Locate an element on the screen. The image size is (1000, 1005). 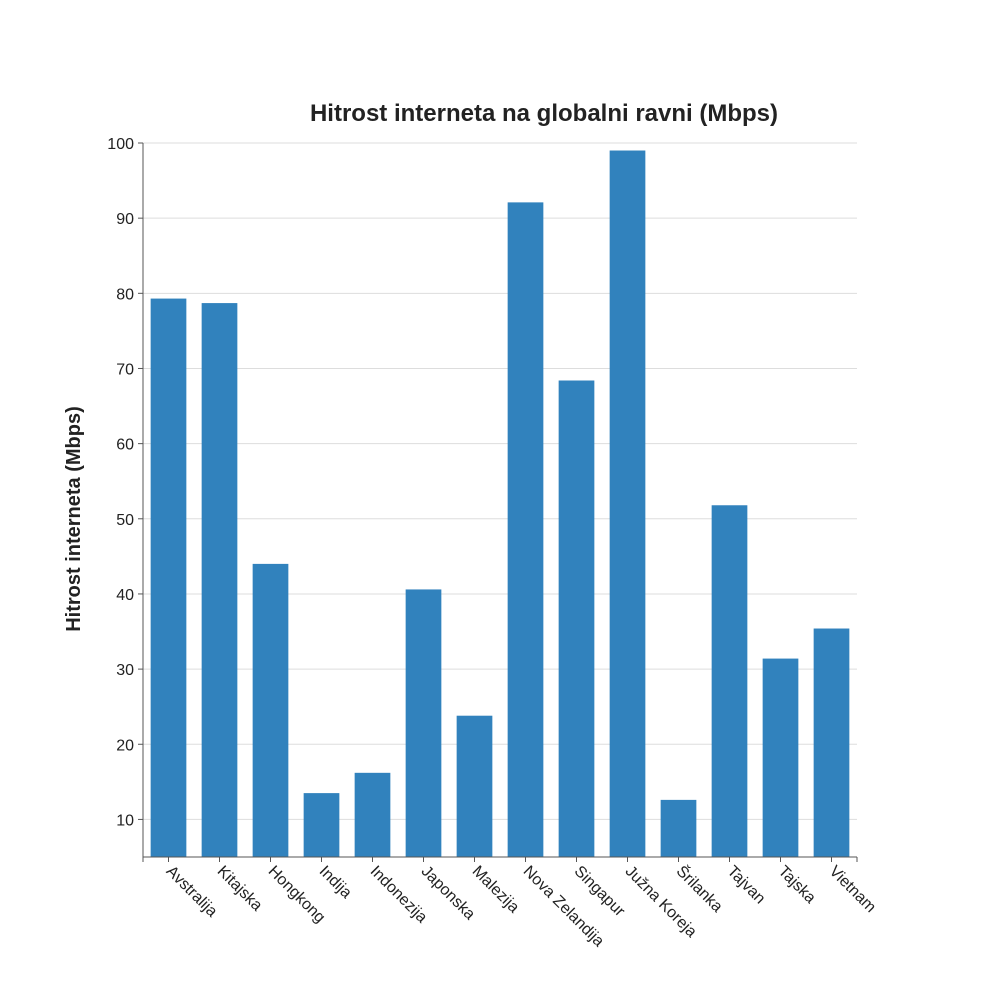
x-tick-label: Indija is located at coordinates (335, 882).